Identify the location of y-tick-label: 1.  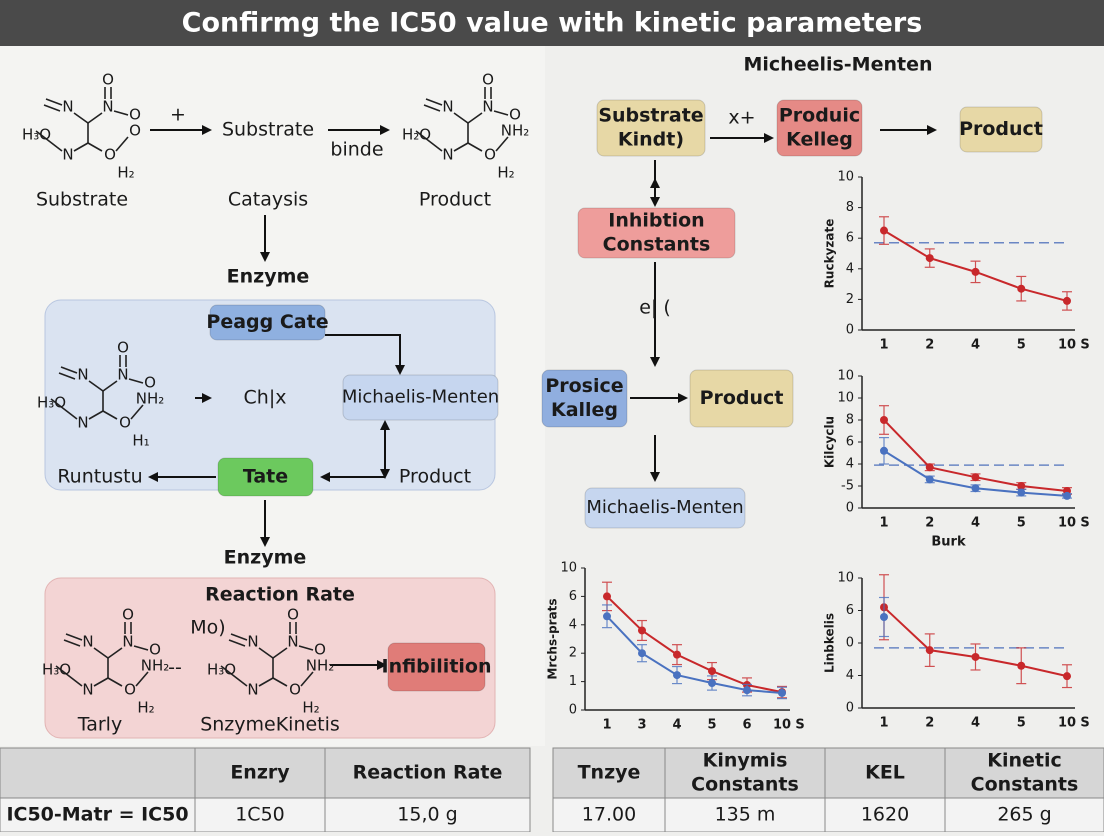
(573, 681).